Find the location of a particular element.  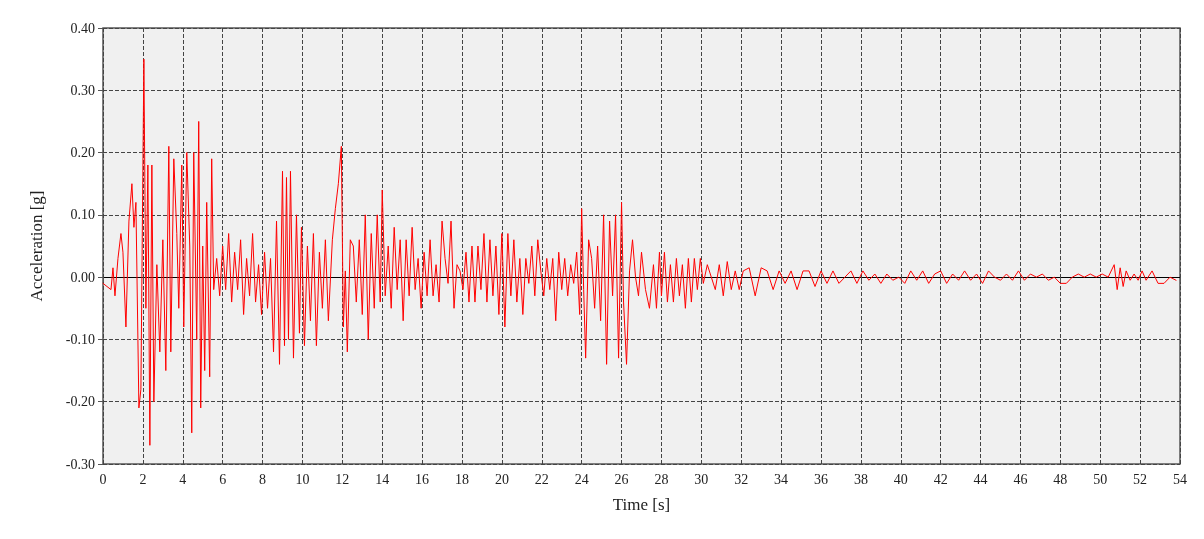

x-tick-label: 46 is located at coordinates (1020, 479).